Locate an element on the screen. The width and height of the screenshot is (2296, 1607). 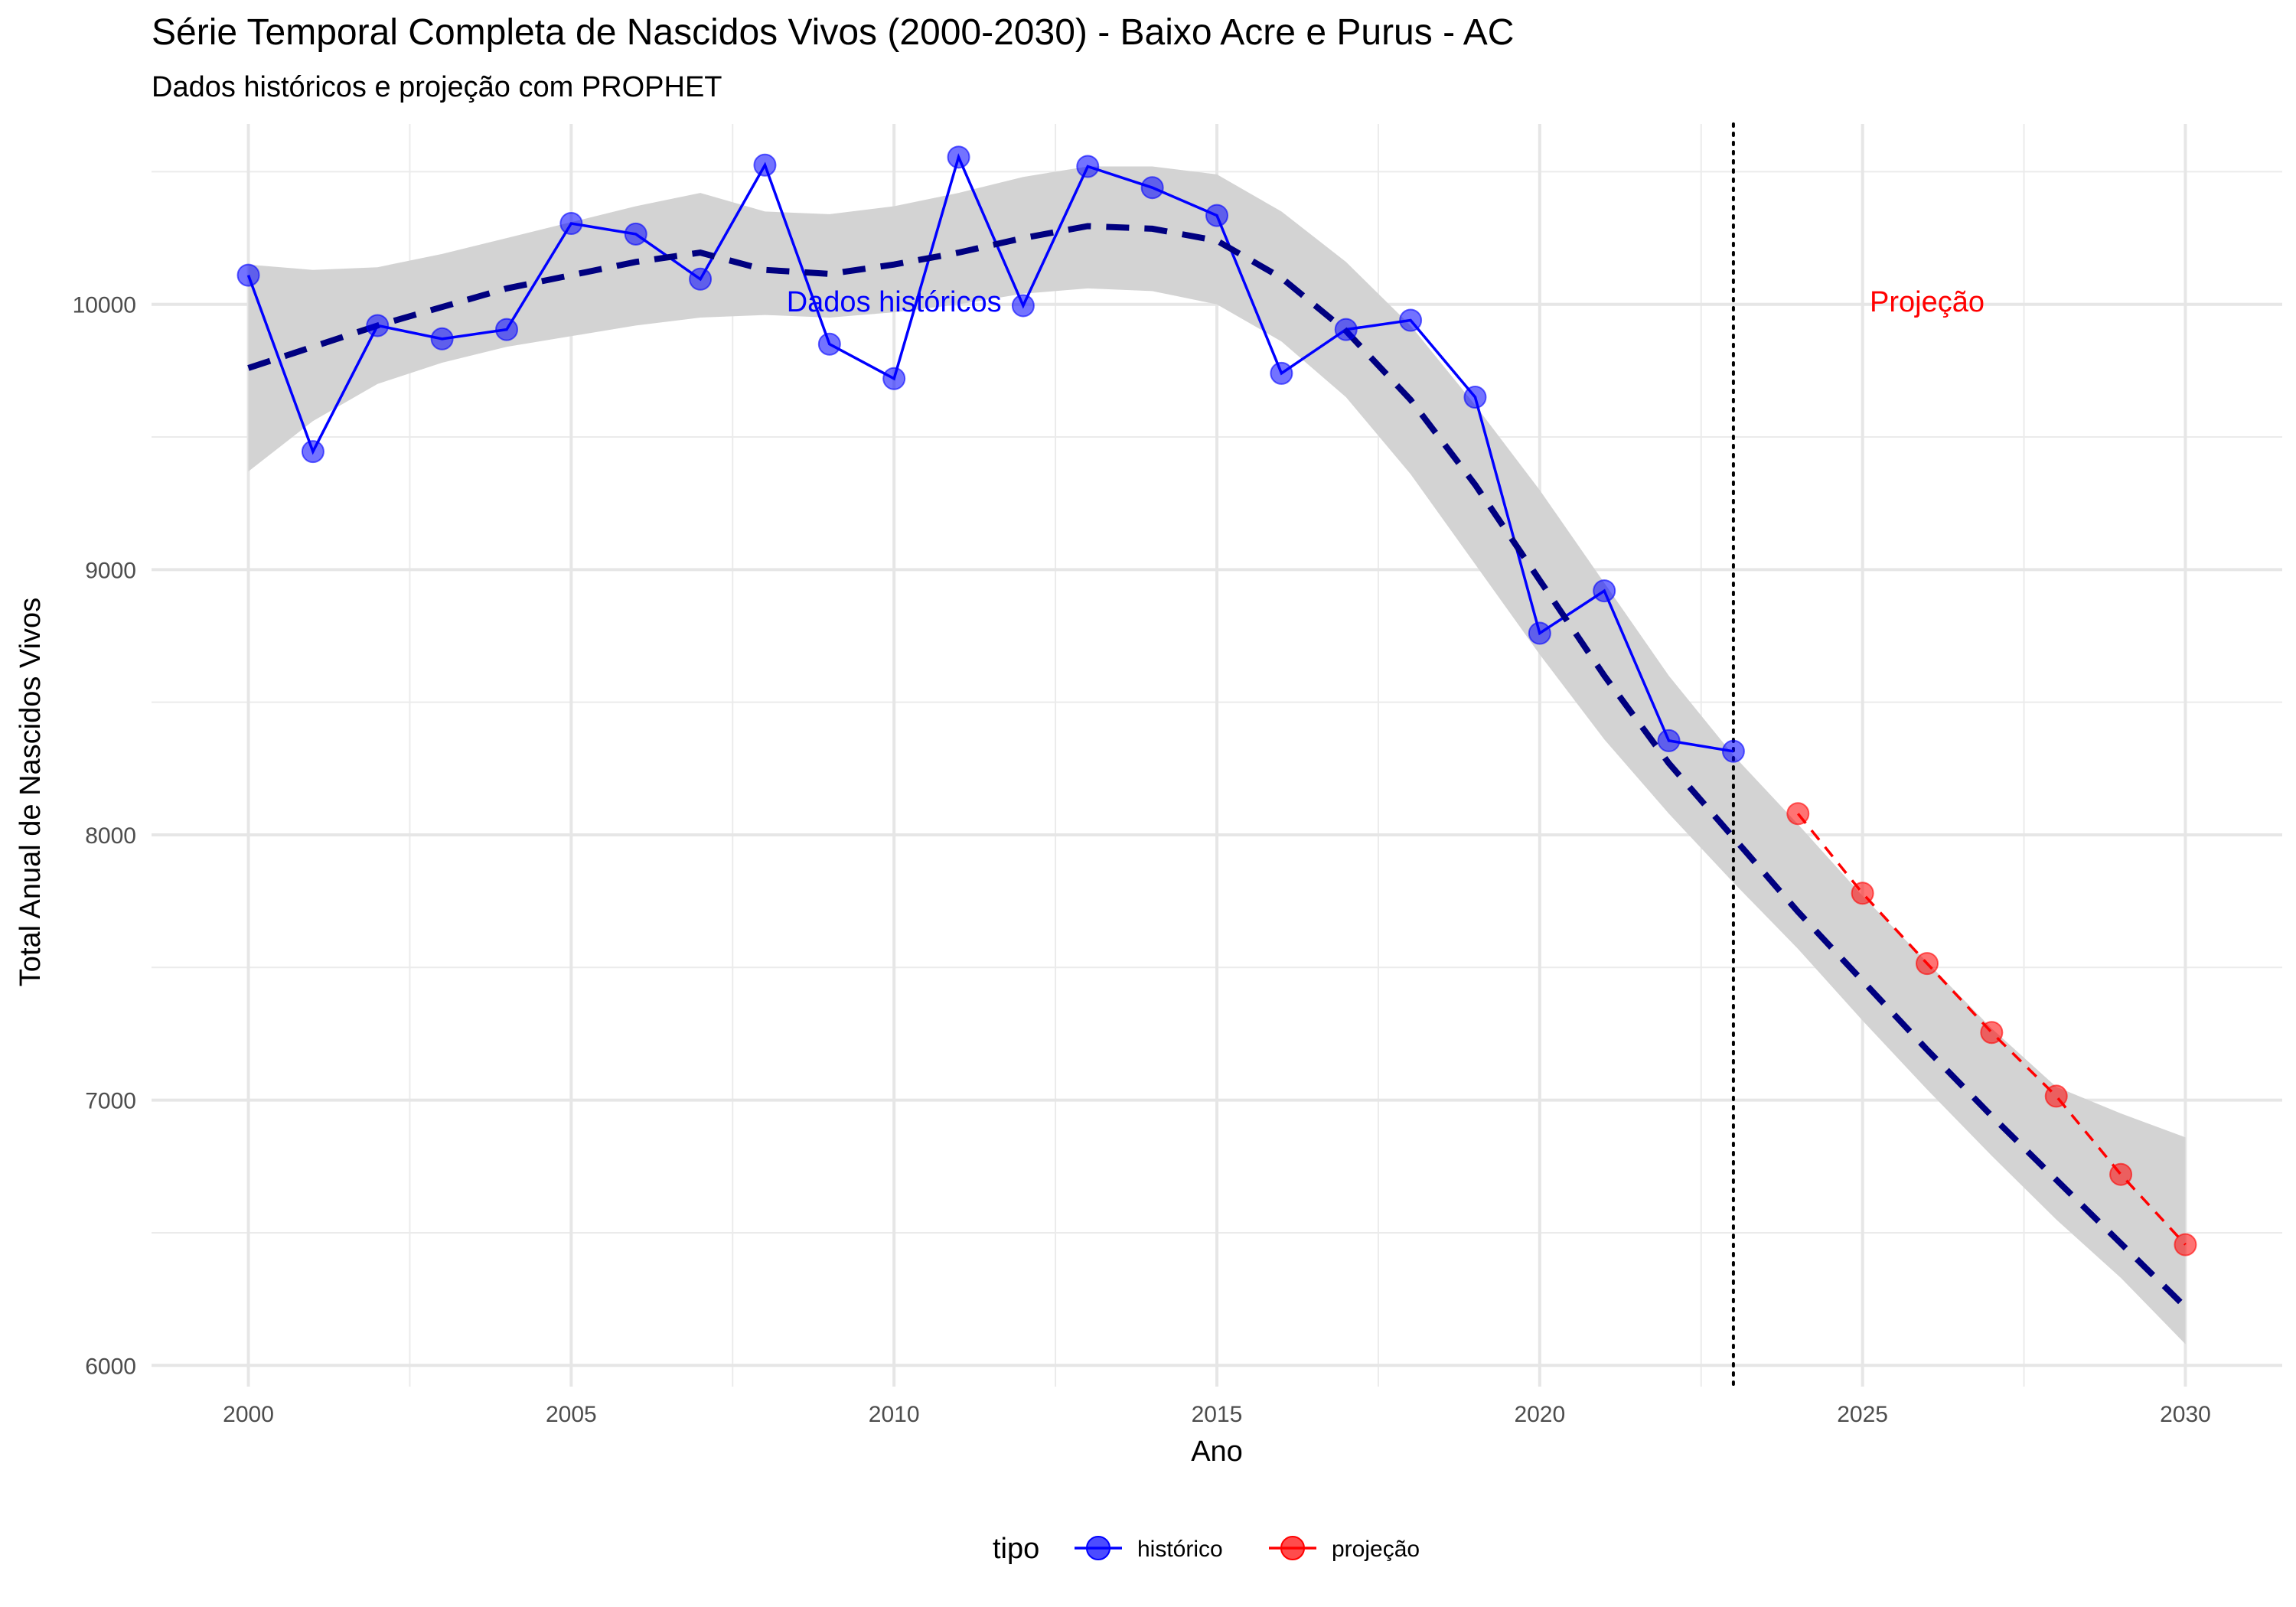
x-axis-ticks: 2000 2005 2010 2015 2020 2025 2030 is located at coordinates (1217, 1414).